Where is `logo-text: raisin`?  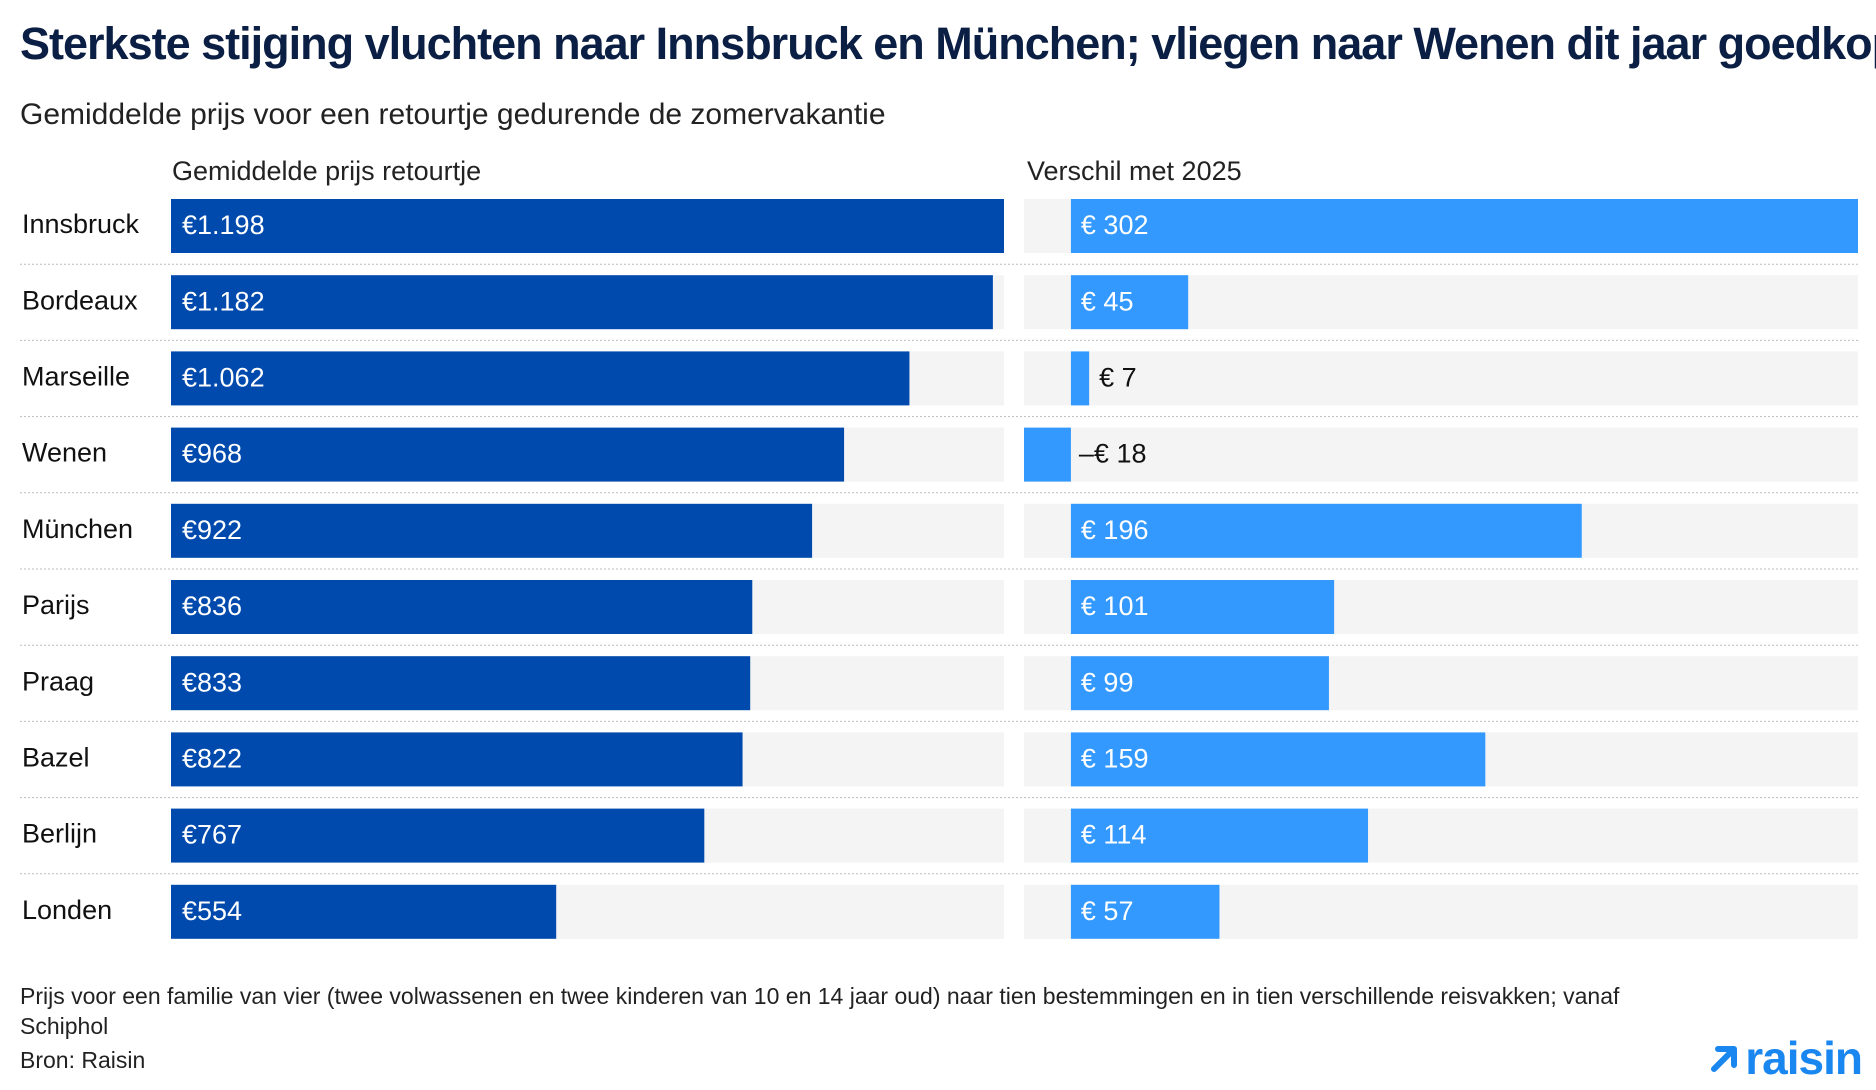
logo-text: raisin is located at coordinates (1804, 1058).